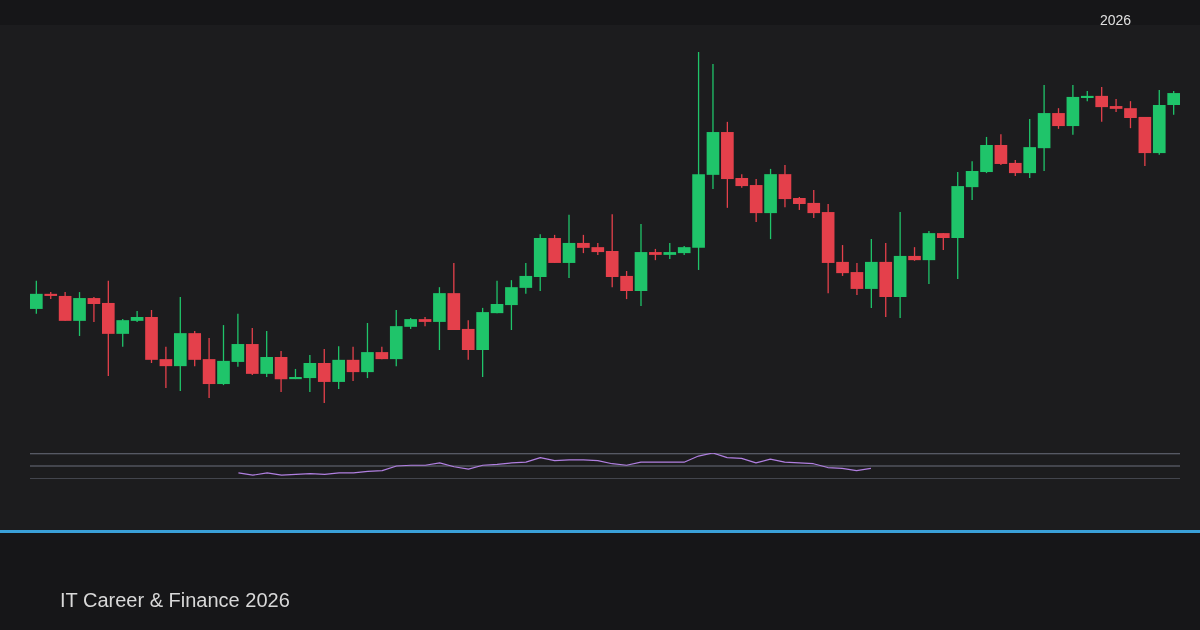 This screenshot has width=1200, height=630. What do you see at coordinates (1116, 20) in the screenshot?
I see `text: 2026` at bounding box center [1116, 20].